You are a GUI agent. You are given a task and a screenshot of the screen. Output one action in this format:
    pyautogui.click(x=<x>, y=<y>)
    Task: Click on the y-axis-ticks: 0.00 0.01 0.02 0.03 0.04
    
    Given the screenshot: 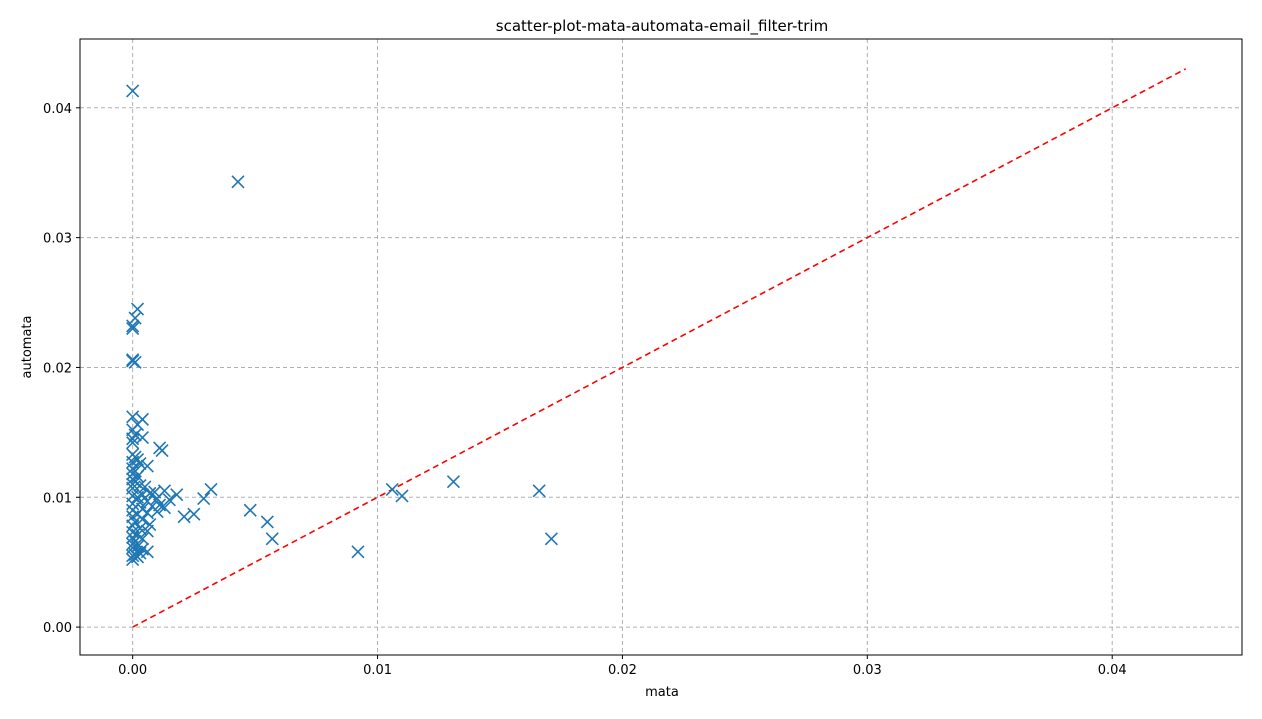 What is the action you would take?
    pyautogui.click(x=61, y=369)
    